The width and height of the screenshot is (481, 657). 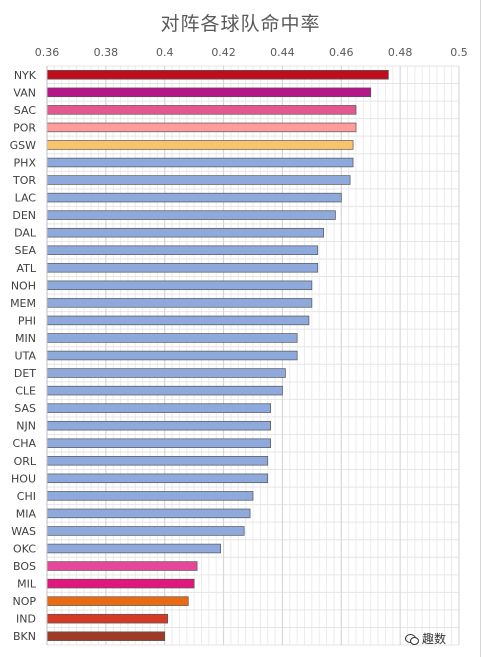 I want to click on category-label: OKC, so click(x=24, y=549).